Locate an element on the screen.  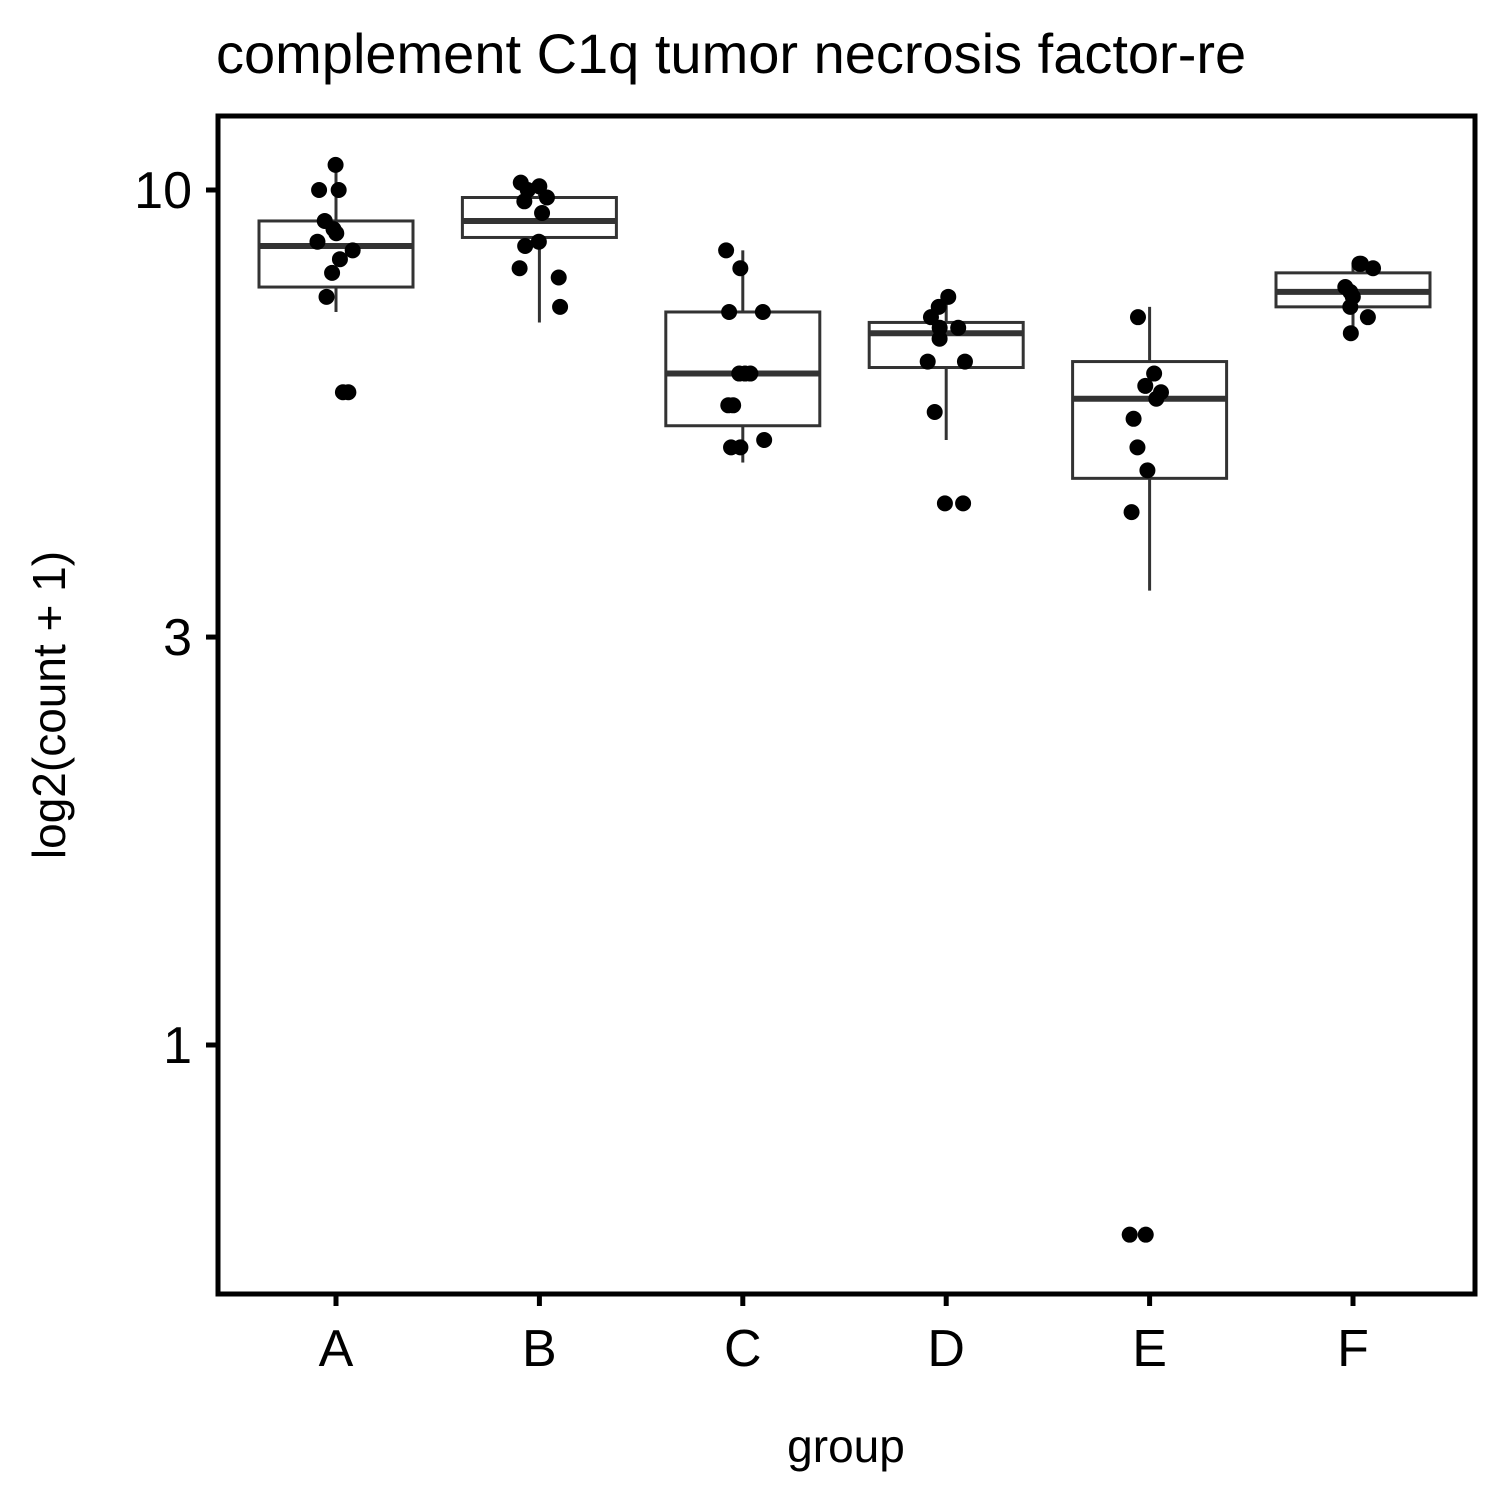
x-tick-label-c: C is located at coordinates (743, 1349).